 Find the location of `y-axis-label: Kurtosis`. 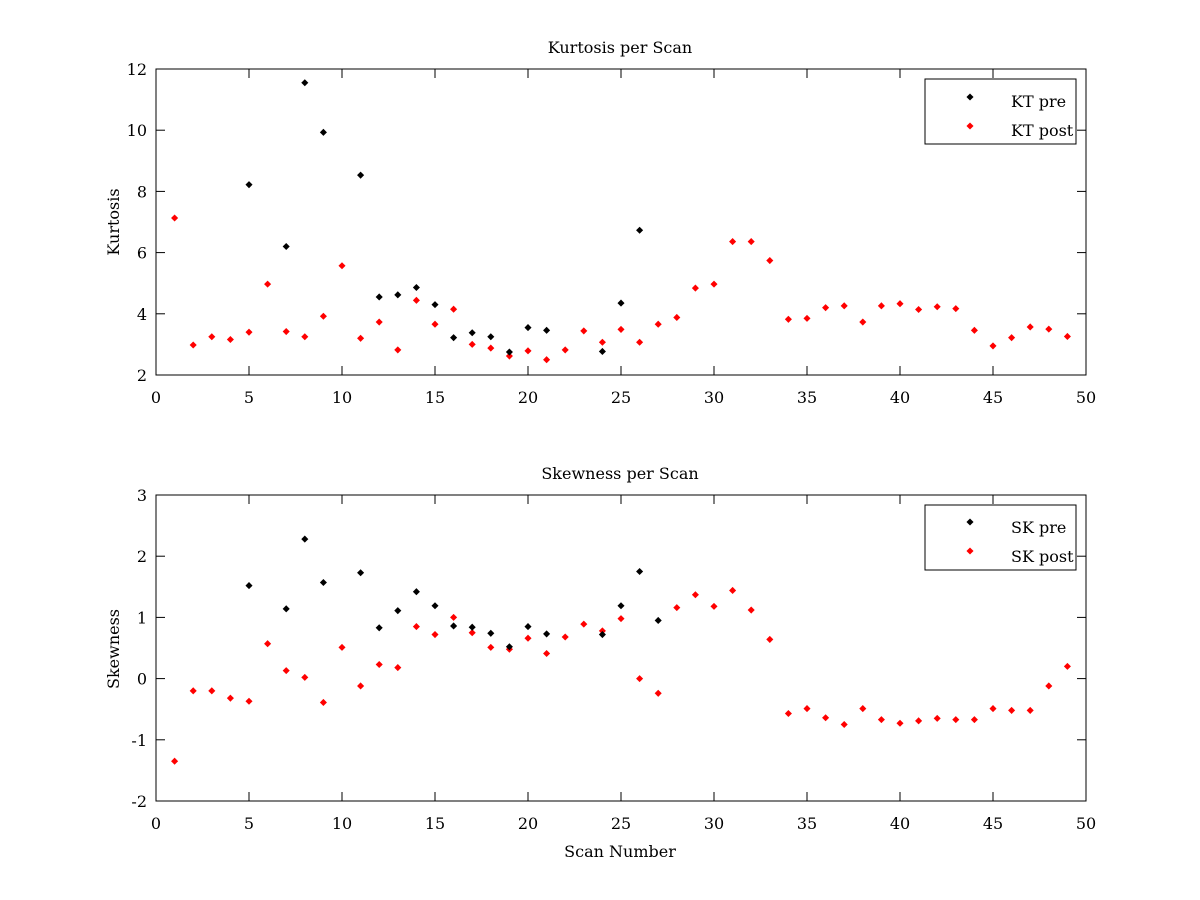

y-axis-label: Kurtosis is located at coordinates (113, 221).